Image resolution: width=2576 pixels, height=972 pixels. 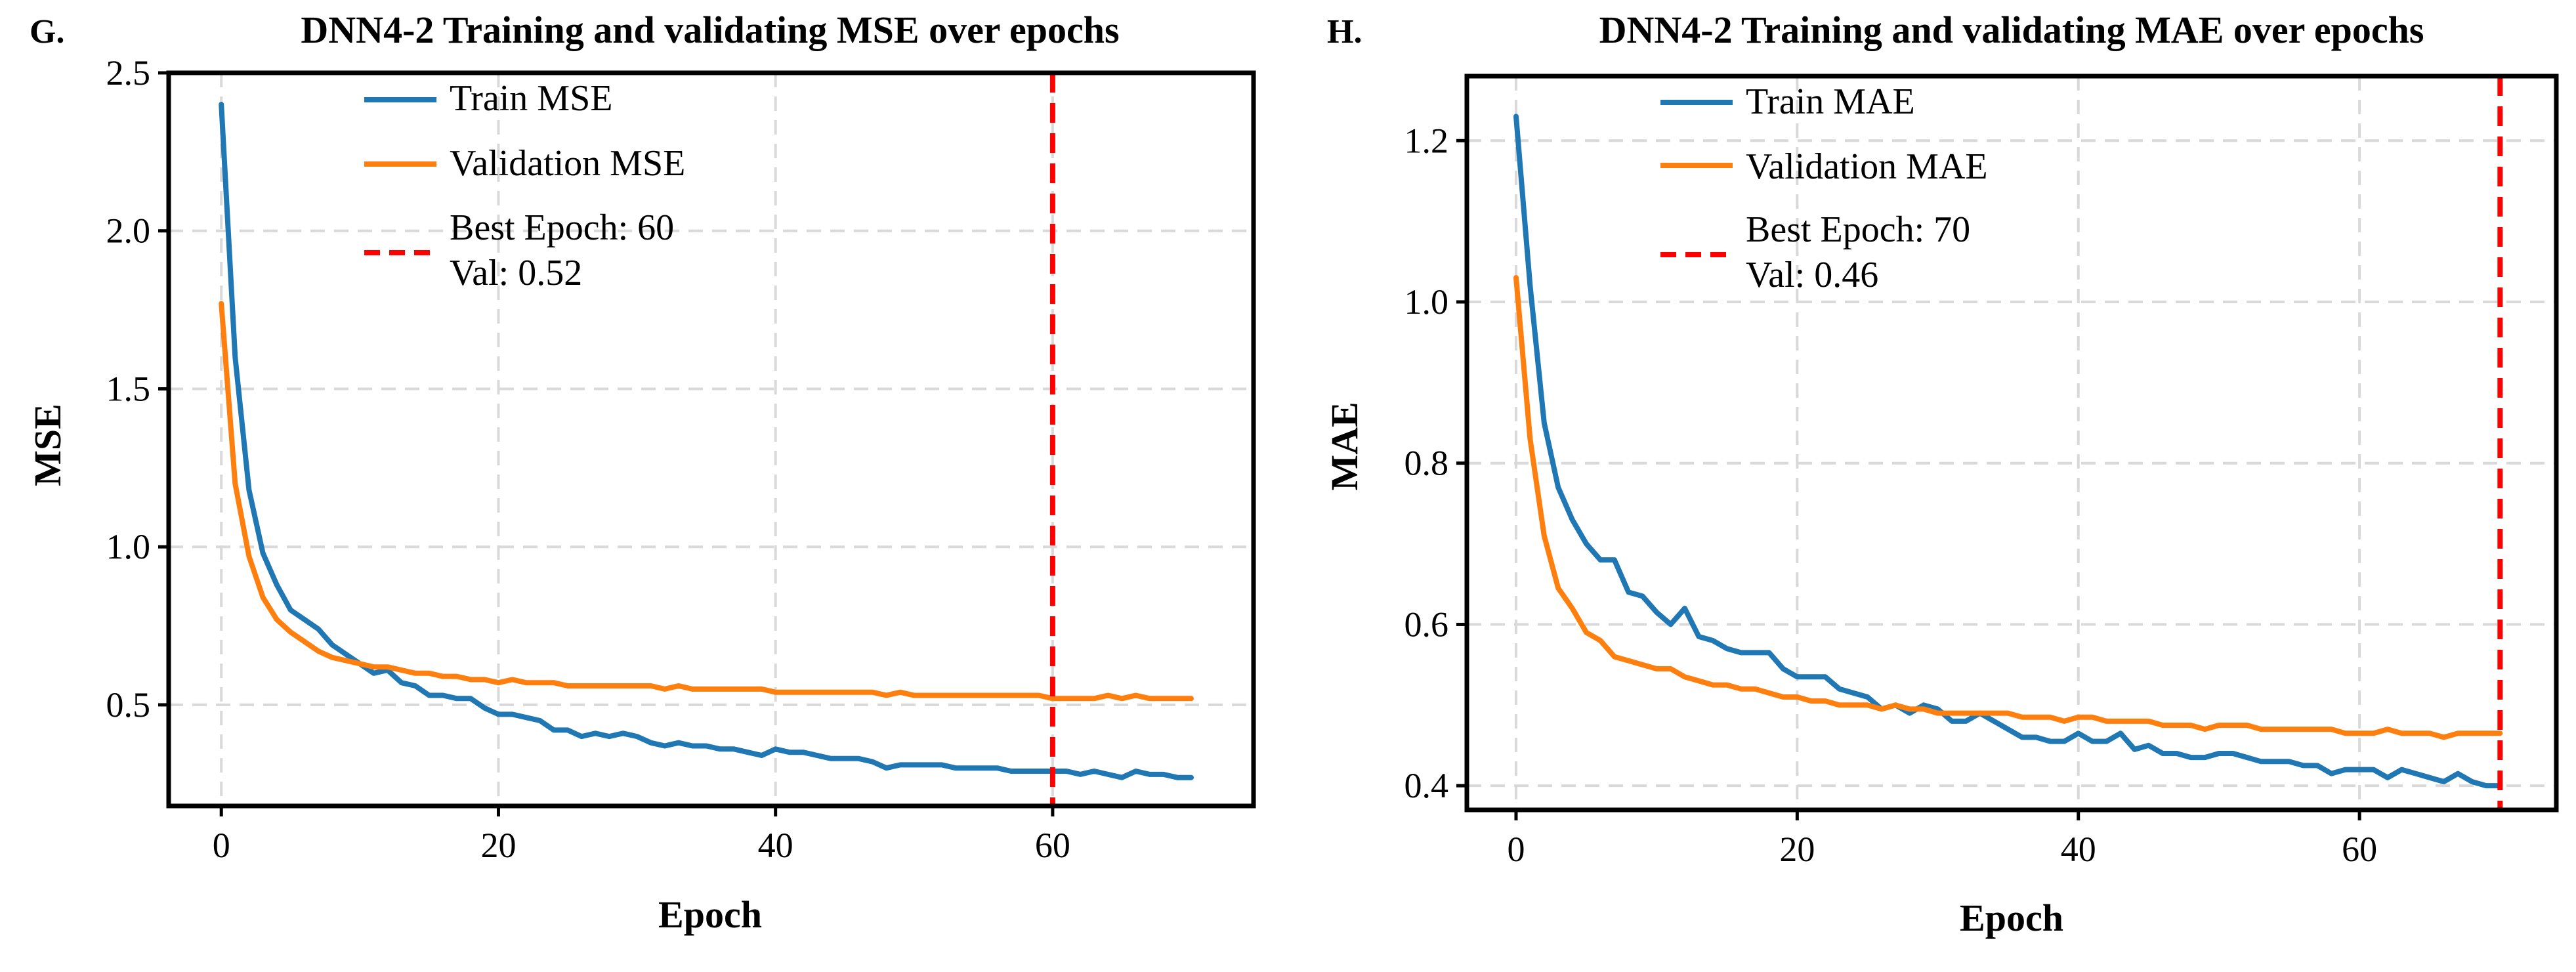 I want to click on legend-label-best-epoch: Best Epoch: 60, so click(x=562, y=228).